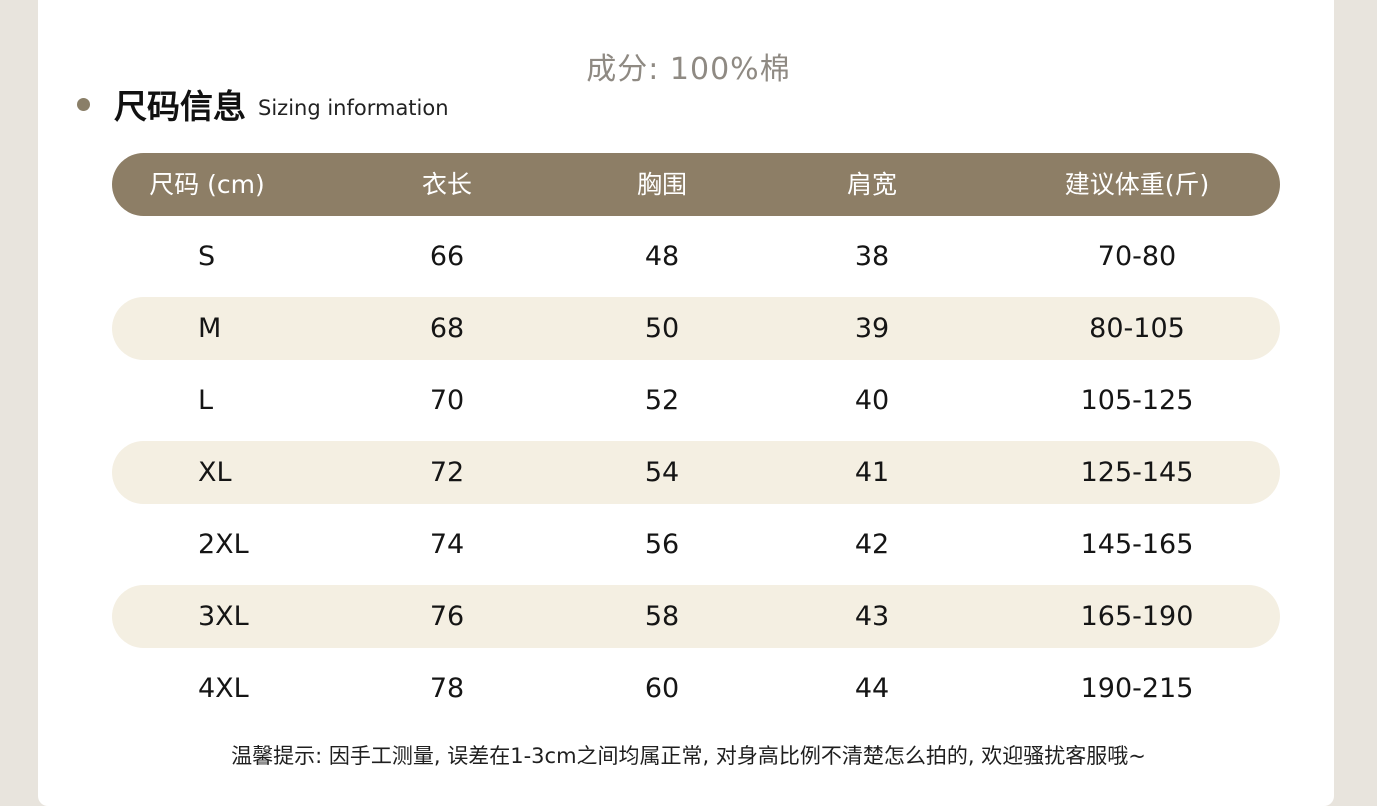  I want to click on cell-size: L, so click(206, 400).